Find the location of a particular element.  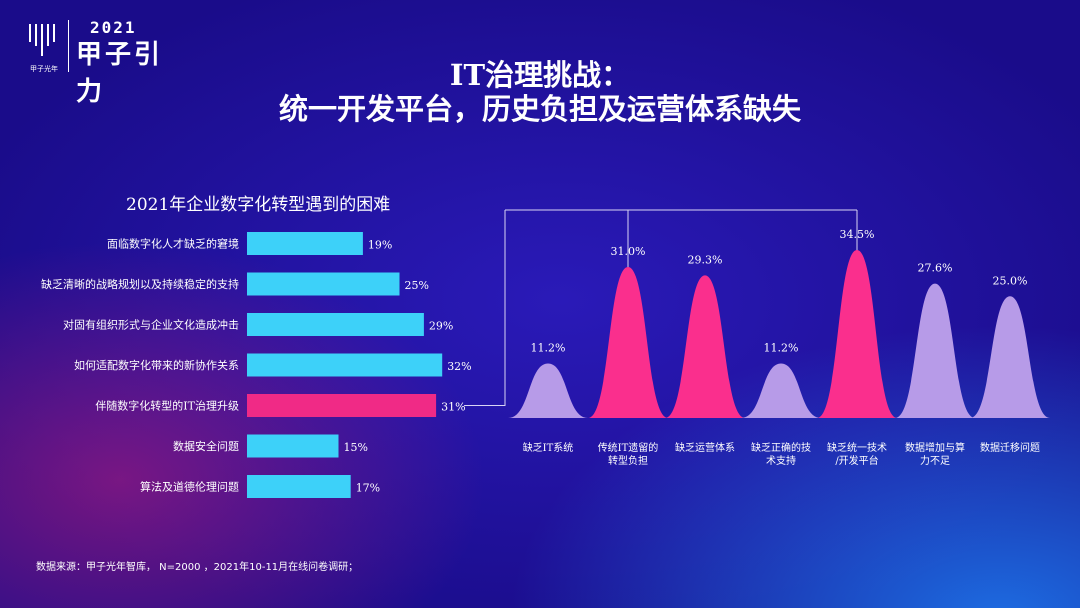

peak-value-label: 27.6% is located at coordinates (935, 268).